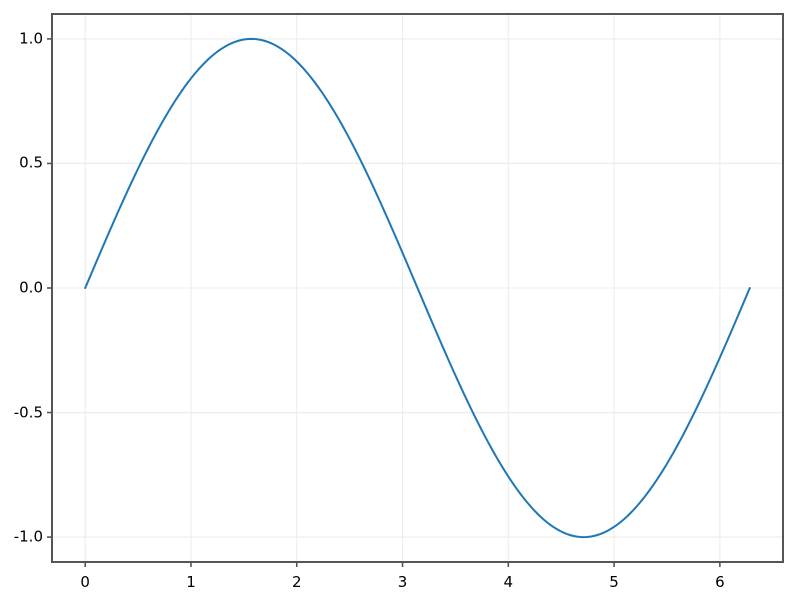  What do you see at coordinates (28, 412) in the screenshot?
I see `y-tick-label: -0.5` at bounding box center [28, 412].